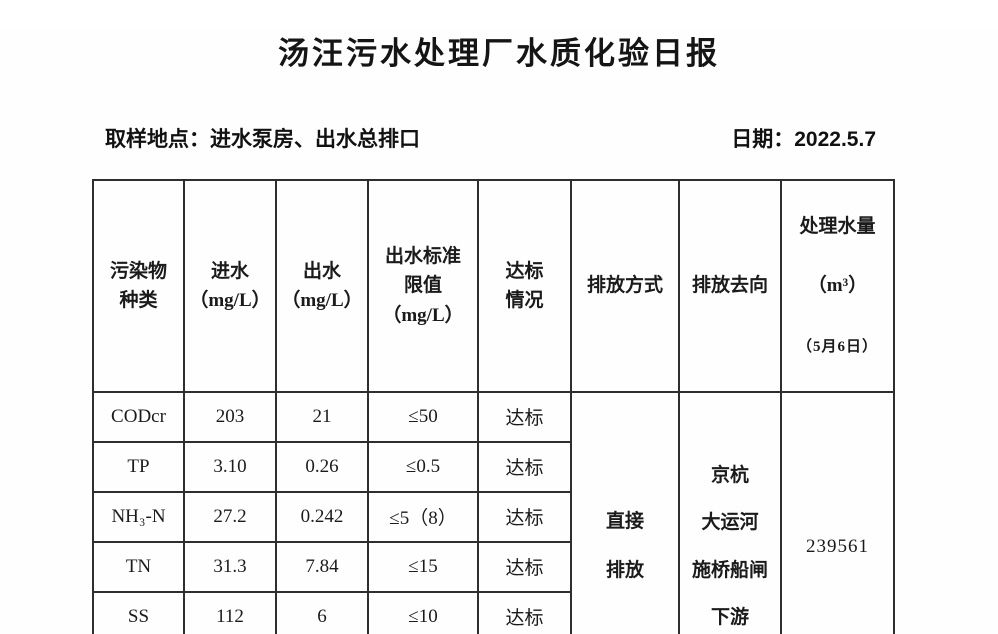 This screenshot has width=998, height=634. What do you see at coordinates (138, 286) in the screenshot?
I see `header-pollutant: 污染物 种类` at bounding box center [138, 286].